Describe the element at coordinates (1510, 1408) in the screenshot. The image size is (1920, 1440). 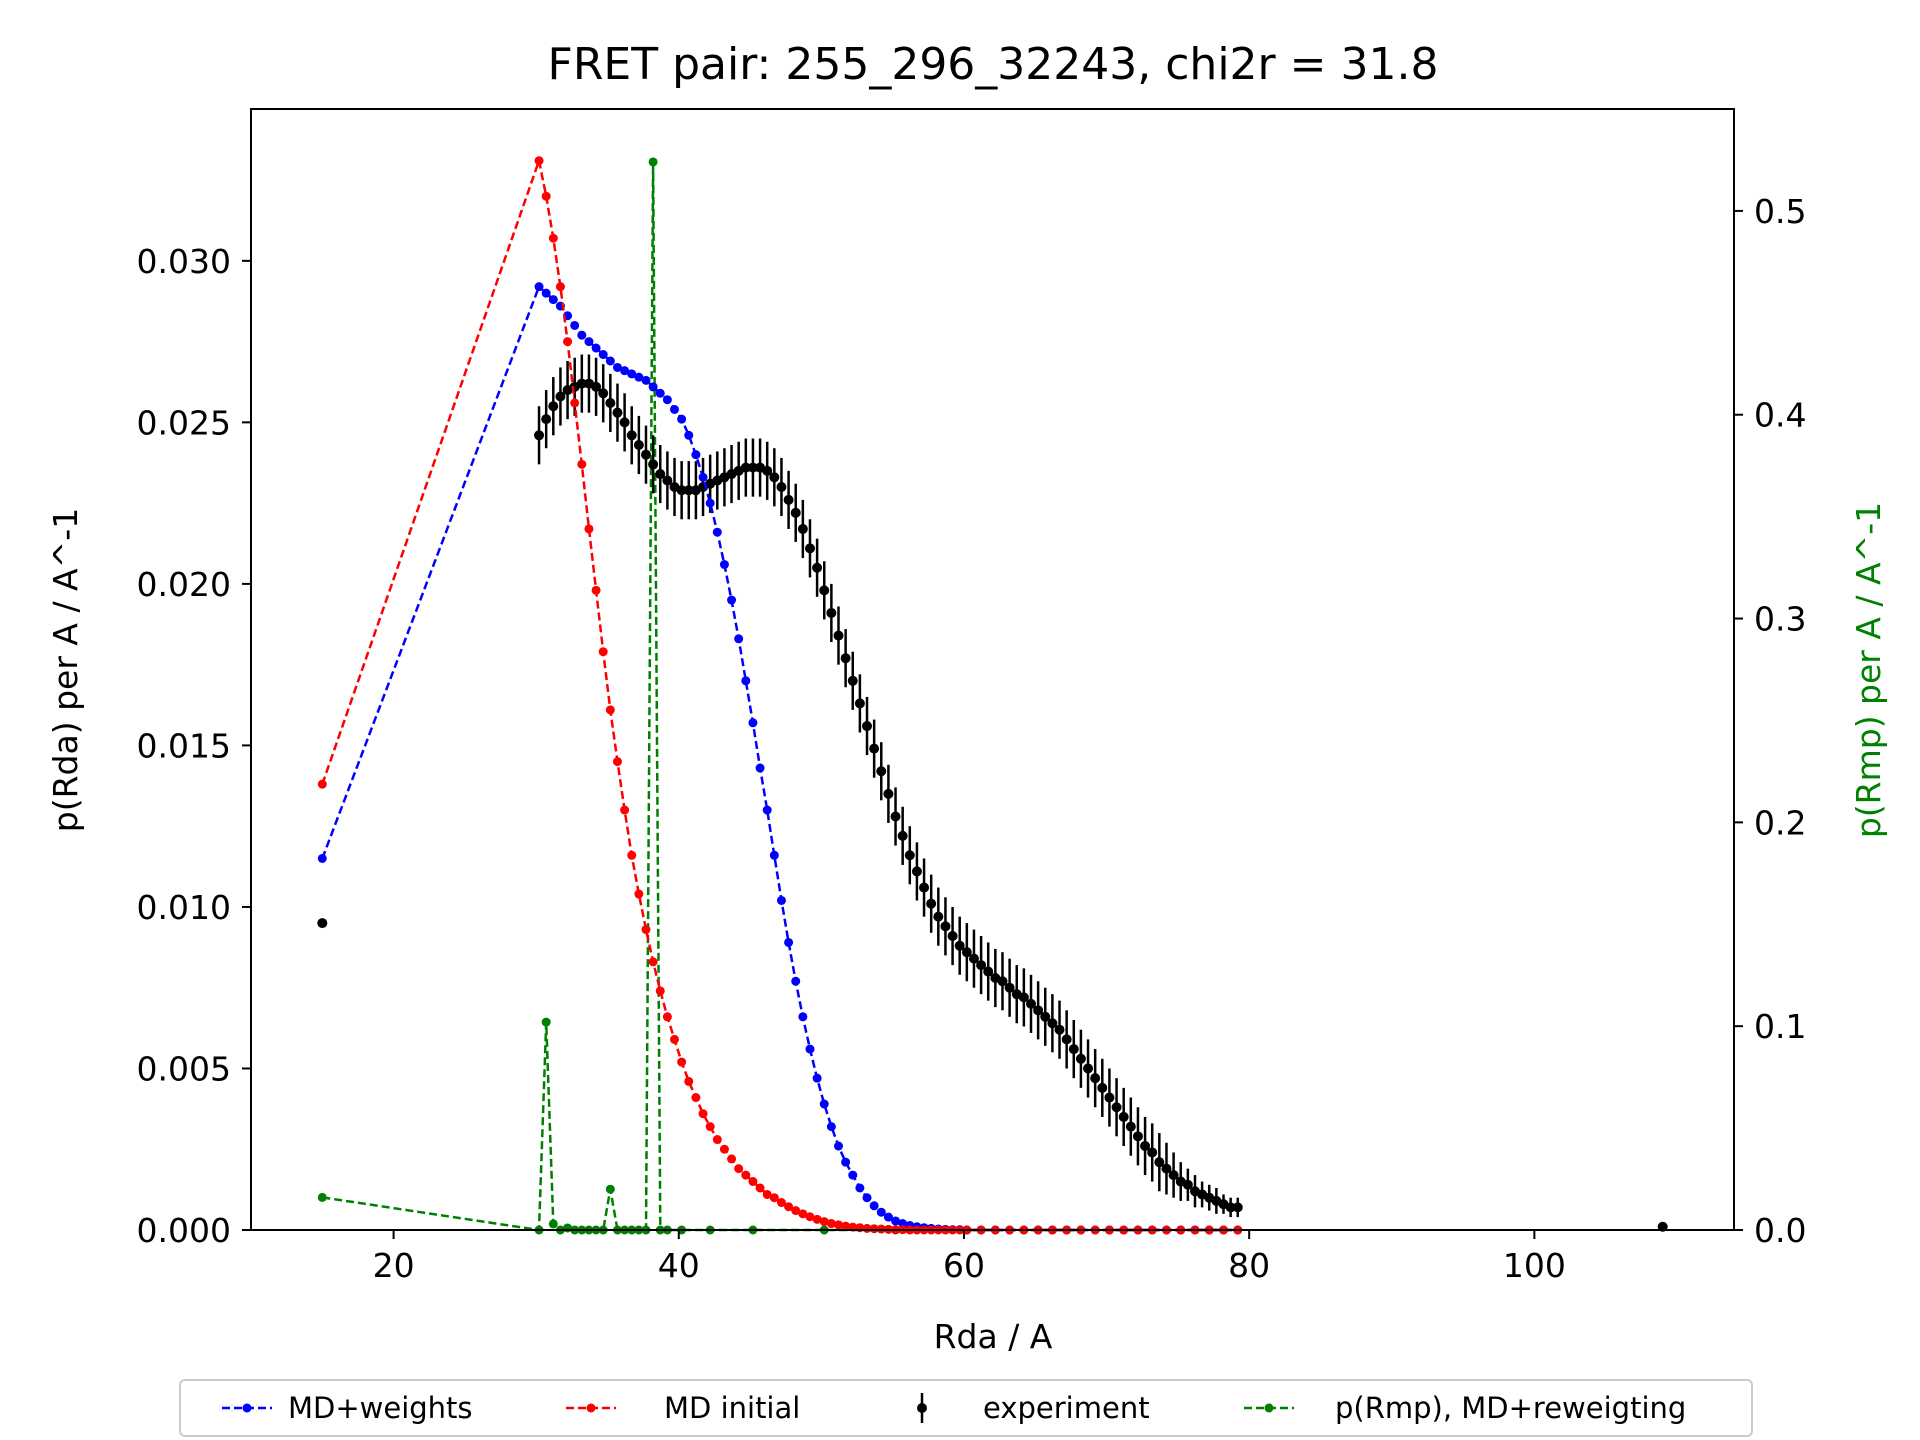
I see `legend-label-rmp: p(Rmp), MD+reweigting` at that location.